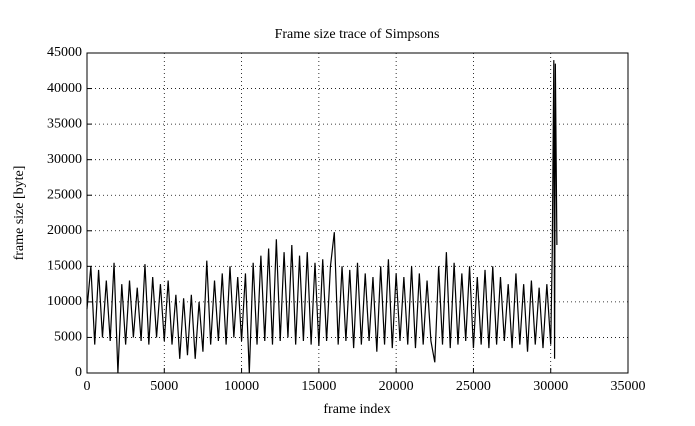 This screenshot has height=426, width=695. Describe the element at coordinates (357, 34) in the screenshot. I see `chart-title: Frame size trace of Simpsons` at that location.